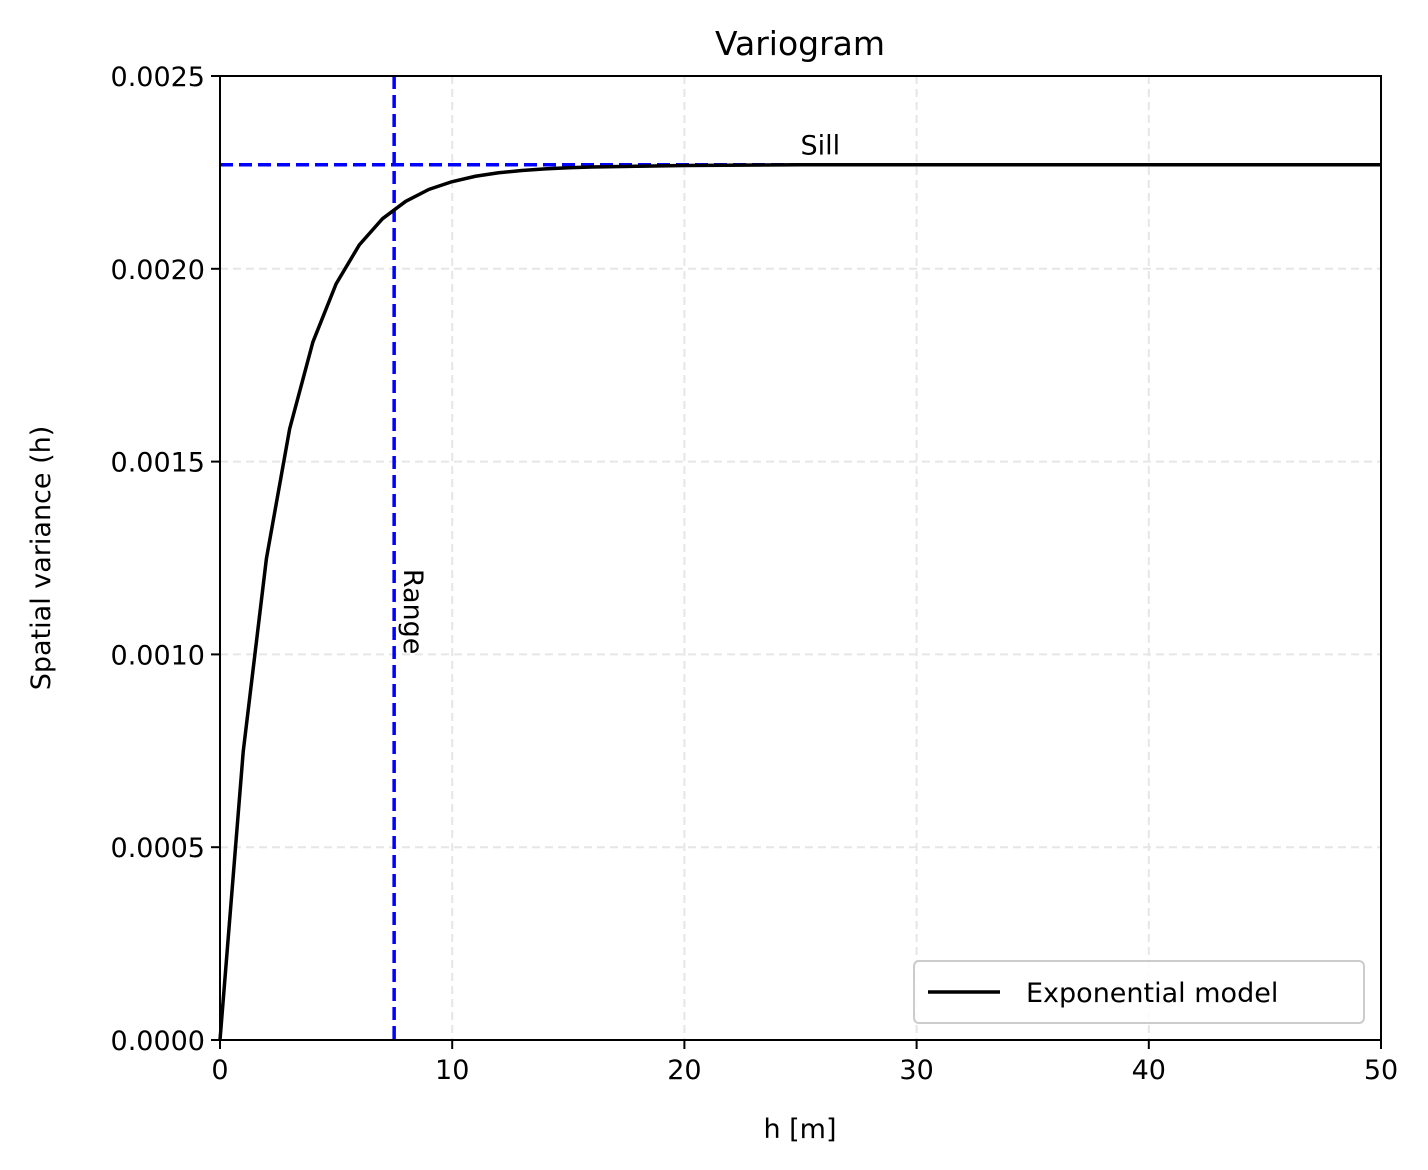  I want to click on x-tick-label-3: 30, so click(916, 1070).